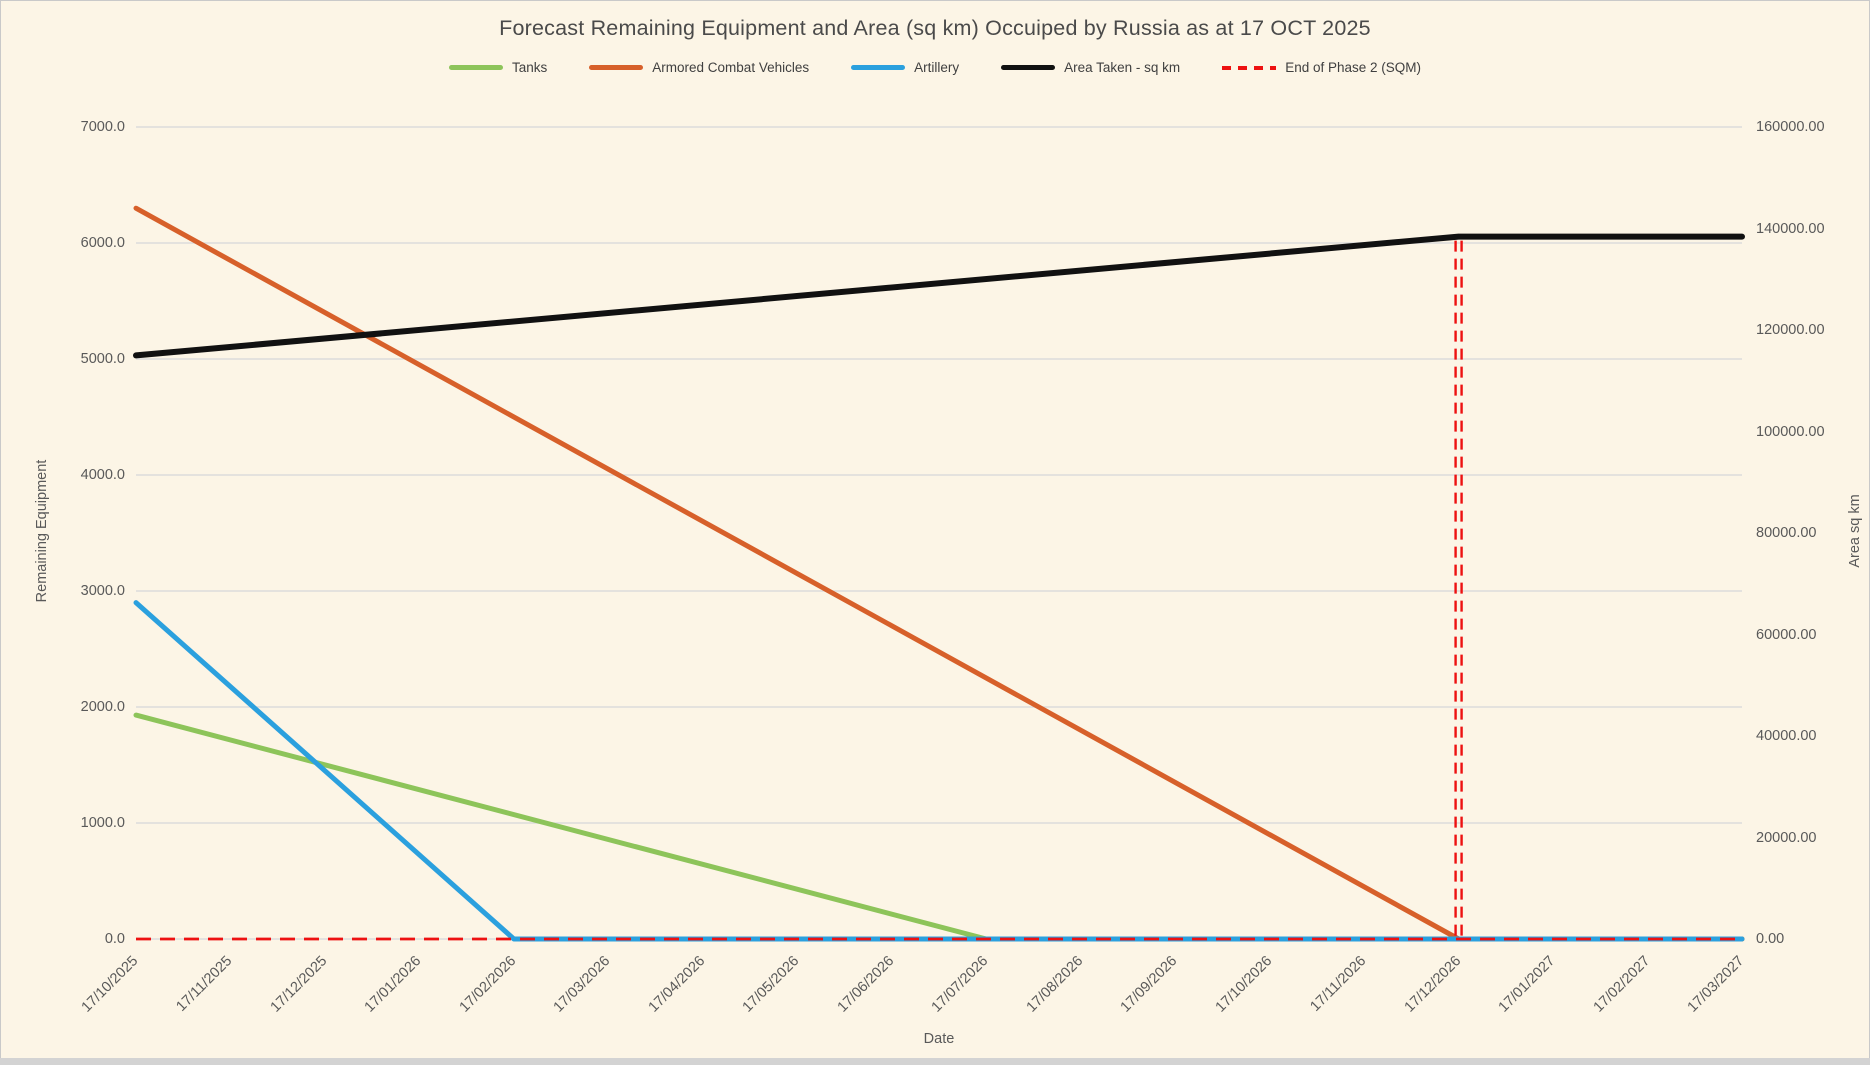 This screenshot has width=1870, height=1065. I want to click on legend-item: Tanks, so click(498, 67).